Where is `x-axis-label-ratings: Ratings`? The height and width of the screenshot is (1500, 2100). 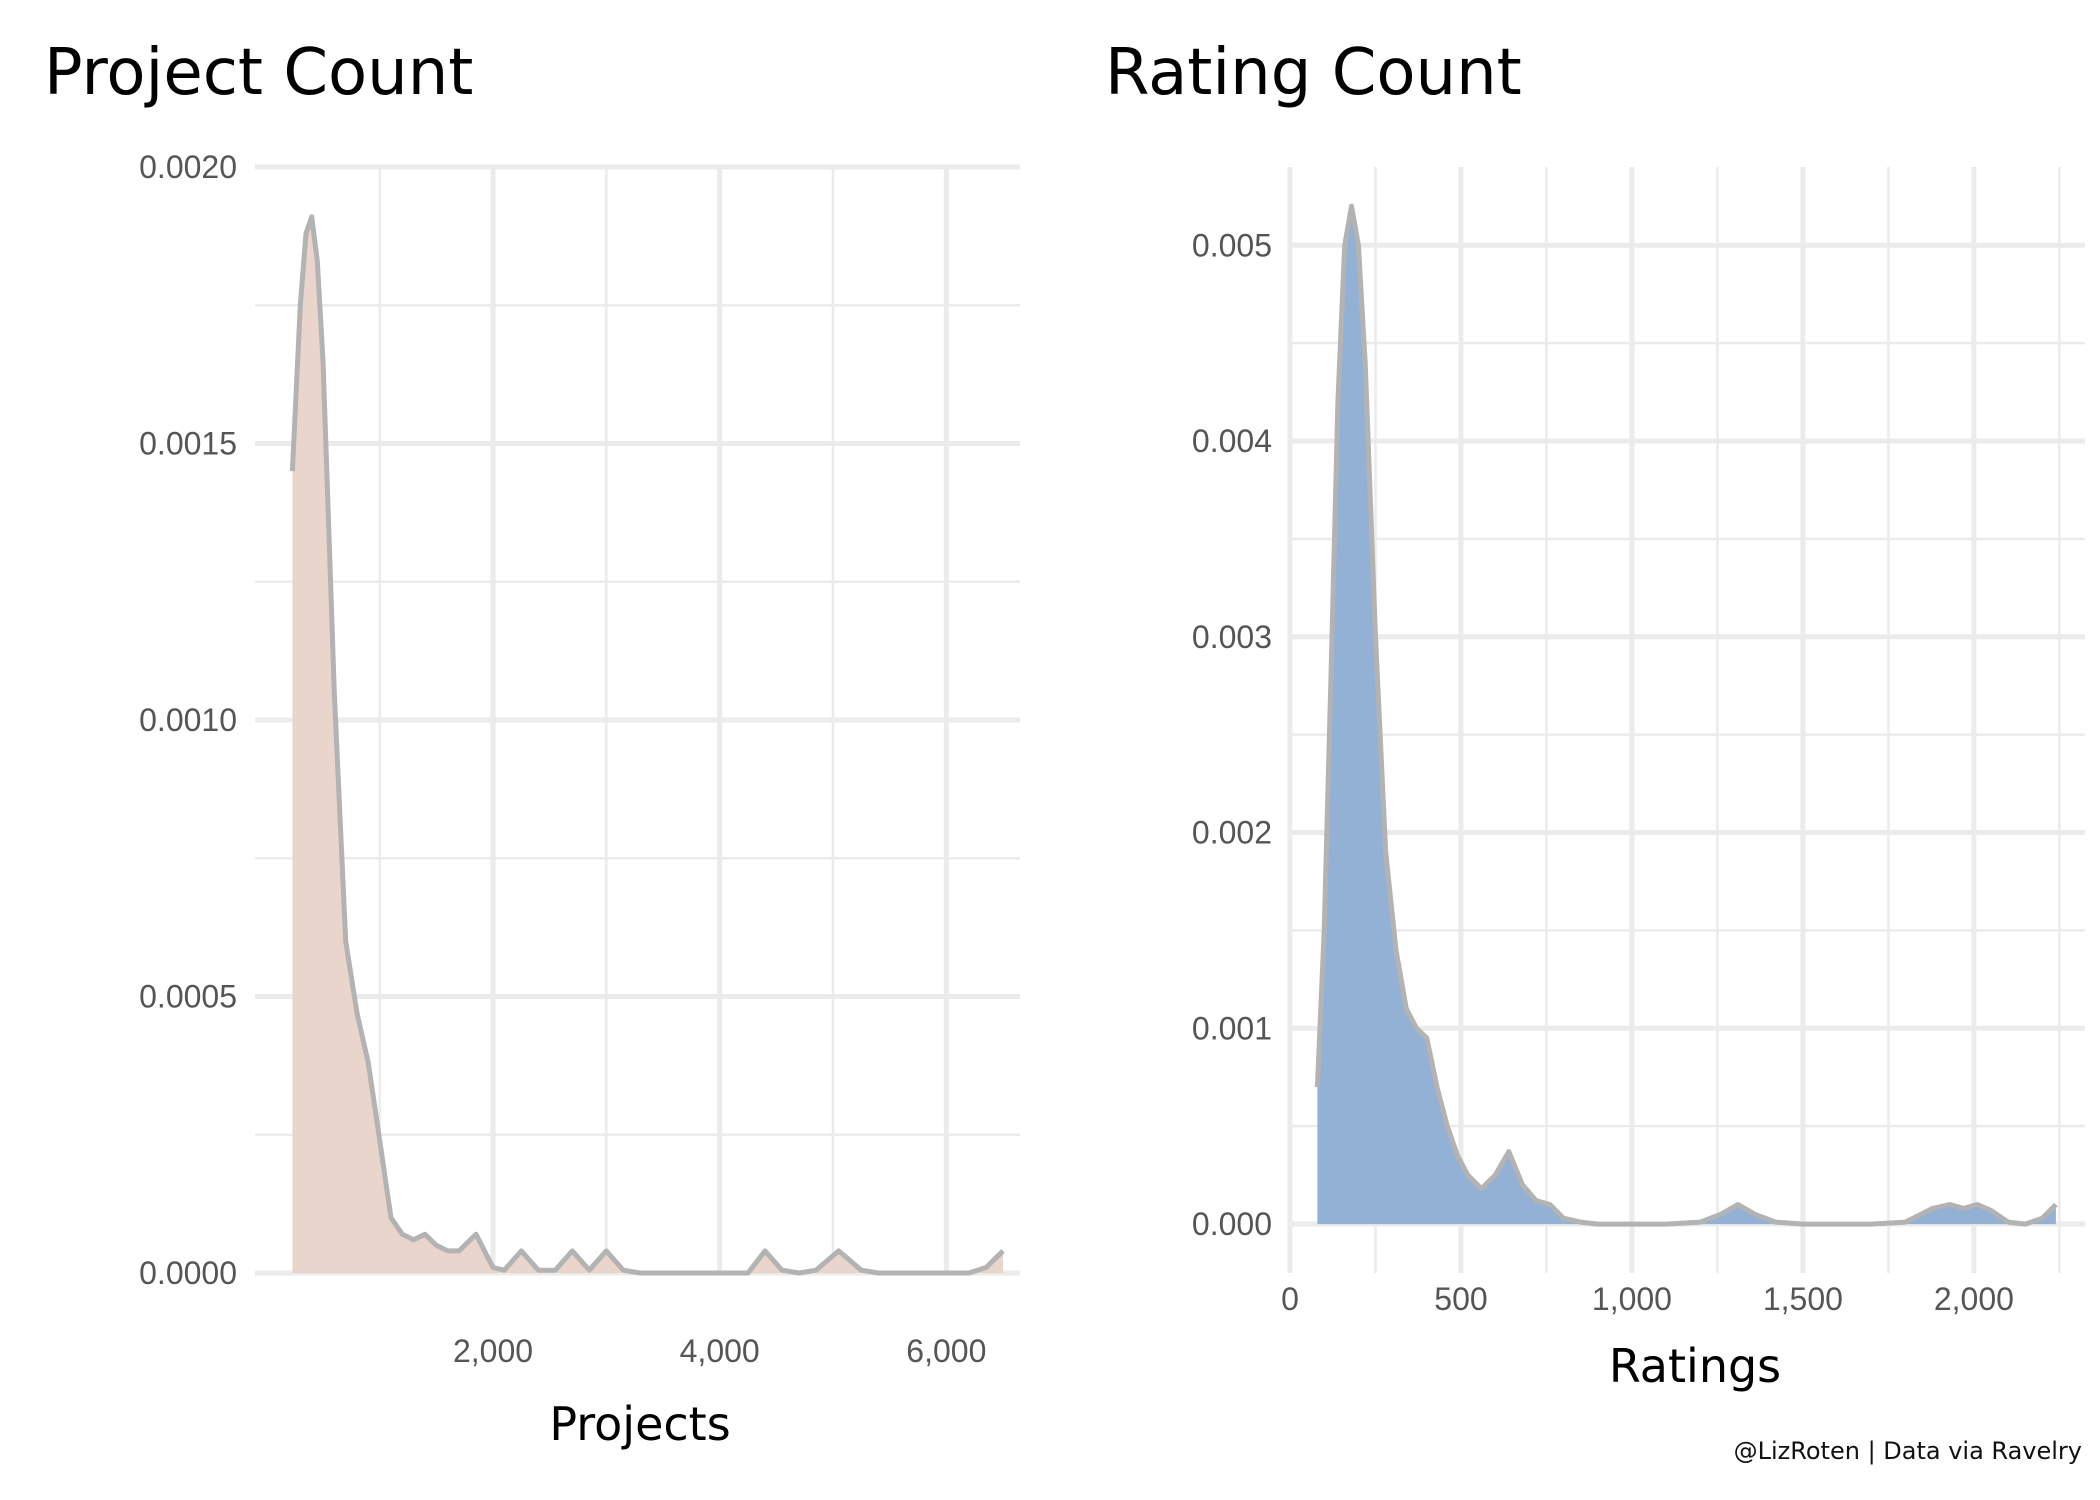 x-axis-label-ratings: Ratings is located at coordinates (1695, 1366).